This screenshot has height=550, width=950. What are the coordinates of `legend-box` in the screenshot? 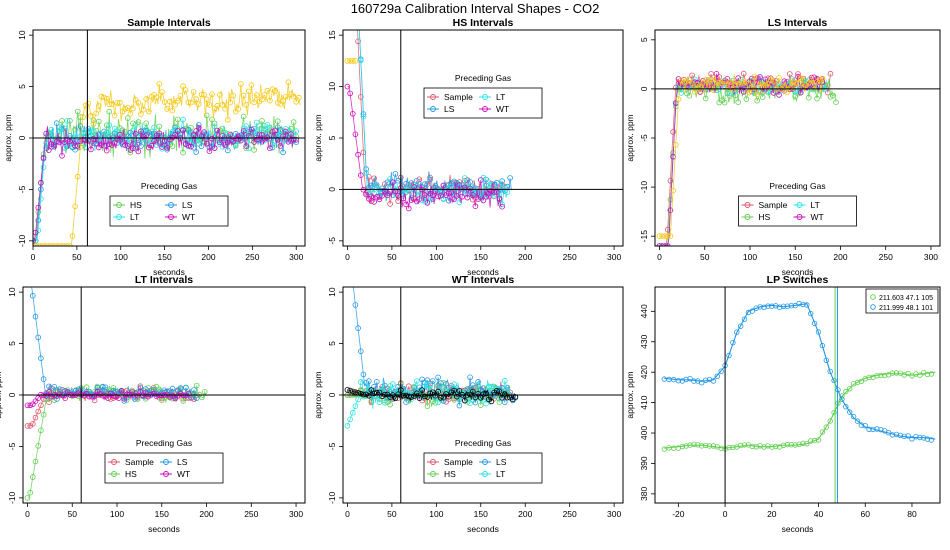 It's located at (483, 103).